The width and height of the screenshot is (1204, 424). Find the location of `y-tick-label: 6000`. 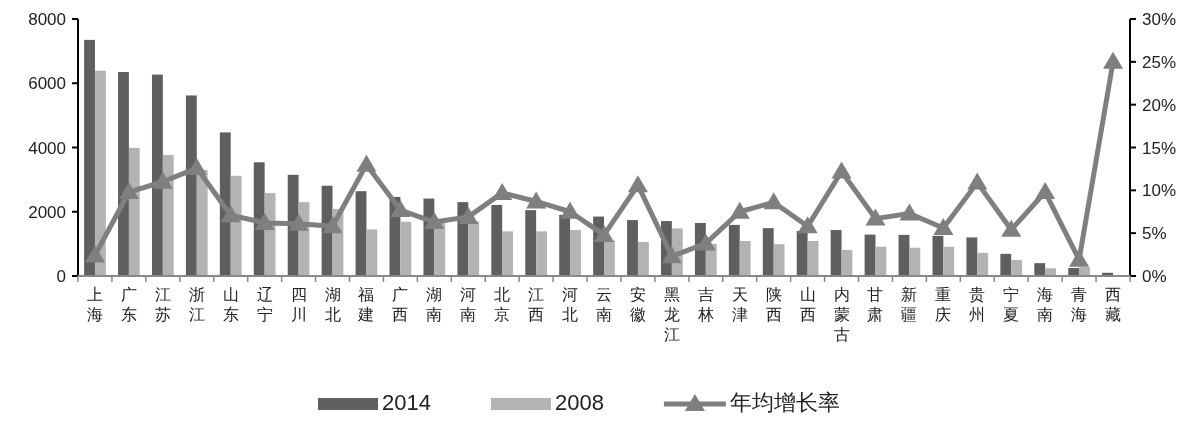

y-tick-label: 6000 is located at coordinates (47, 84).